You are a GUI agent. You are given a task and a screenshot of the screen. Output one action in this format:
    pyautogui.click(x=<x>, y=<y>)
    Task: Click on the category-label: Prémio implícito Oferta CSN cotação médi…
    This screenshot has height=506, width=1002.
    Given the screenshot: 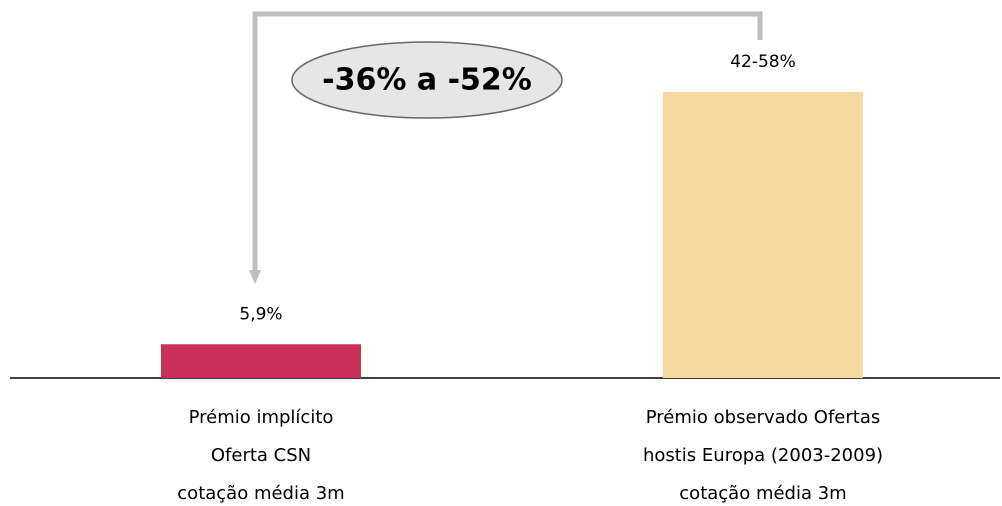 What is the action you would take?
    pyautogui.click(x=261, y=455)
    